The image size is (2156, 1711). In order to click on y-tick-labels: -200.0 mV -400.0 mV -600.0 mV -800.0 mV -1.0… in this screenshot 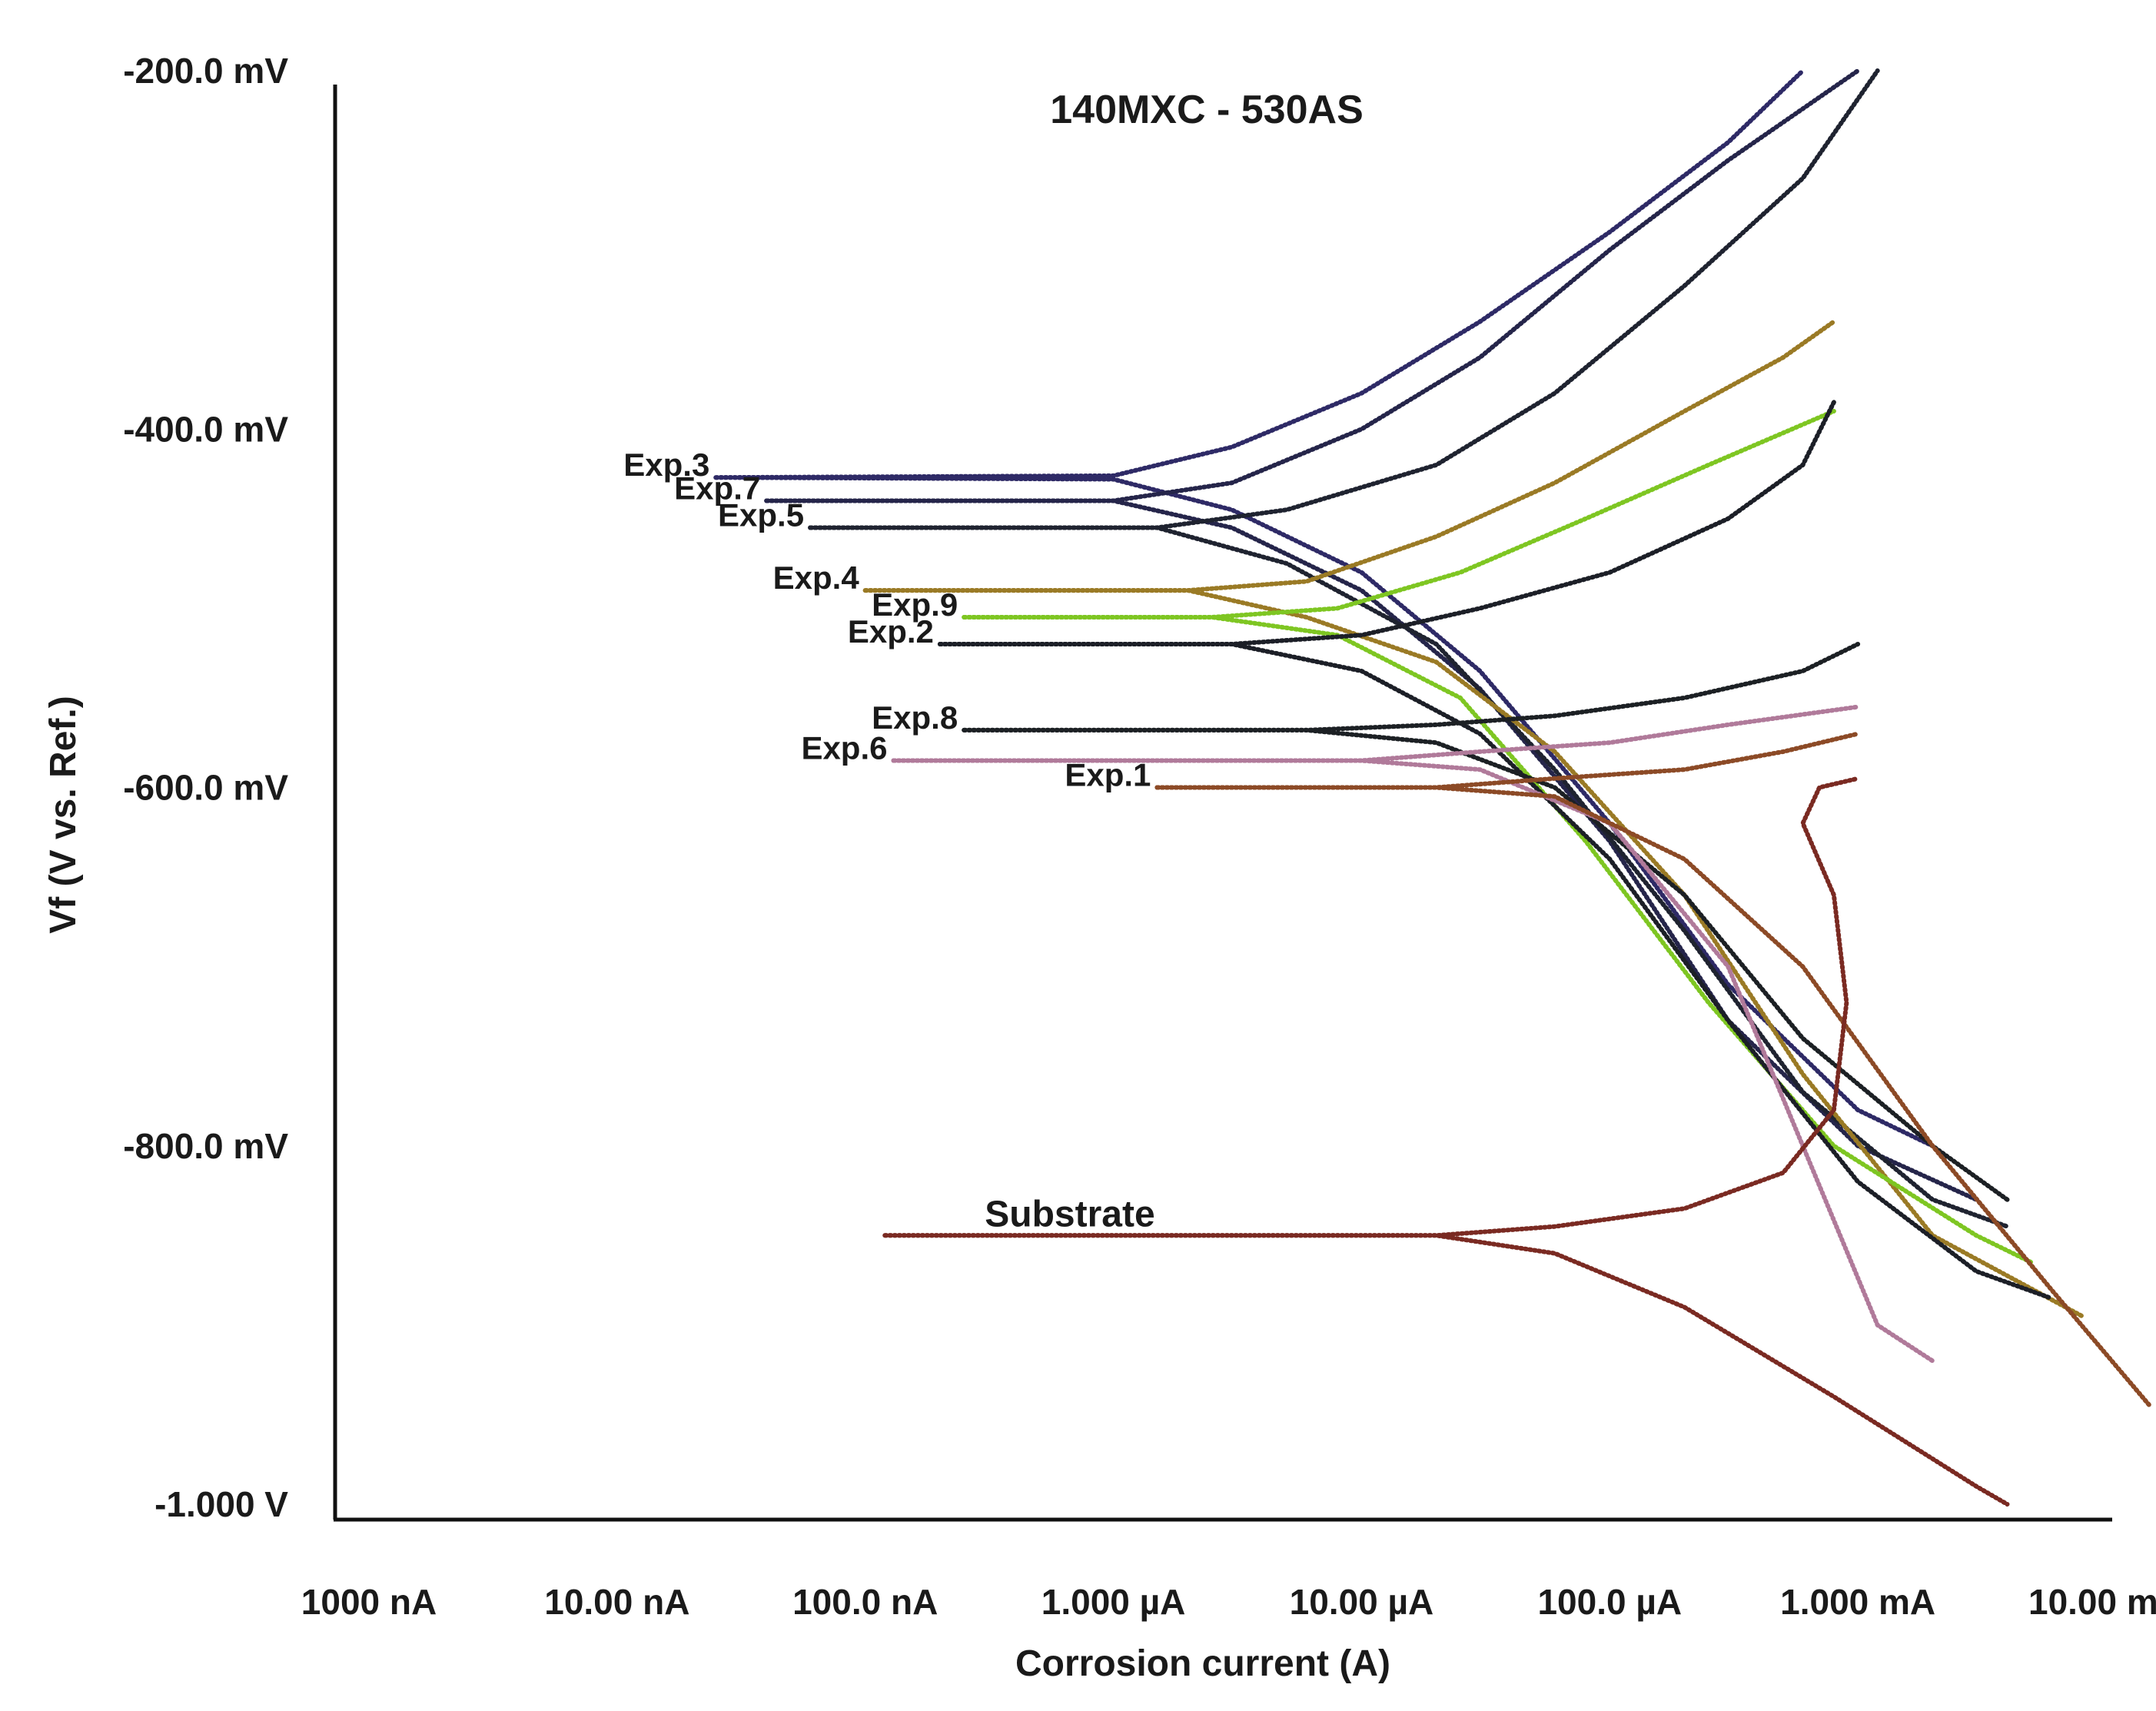, I will do `click(206, 788)`.